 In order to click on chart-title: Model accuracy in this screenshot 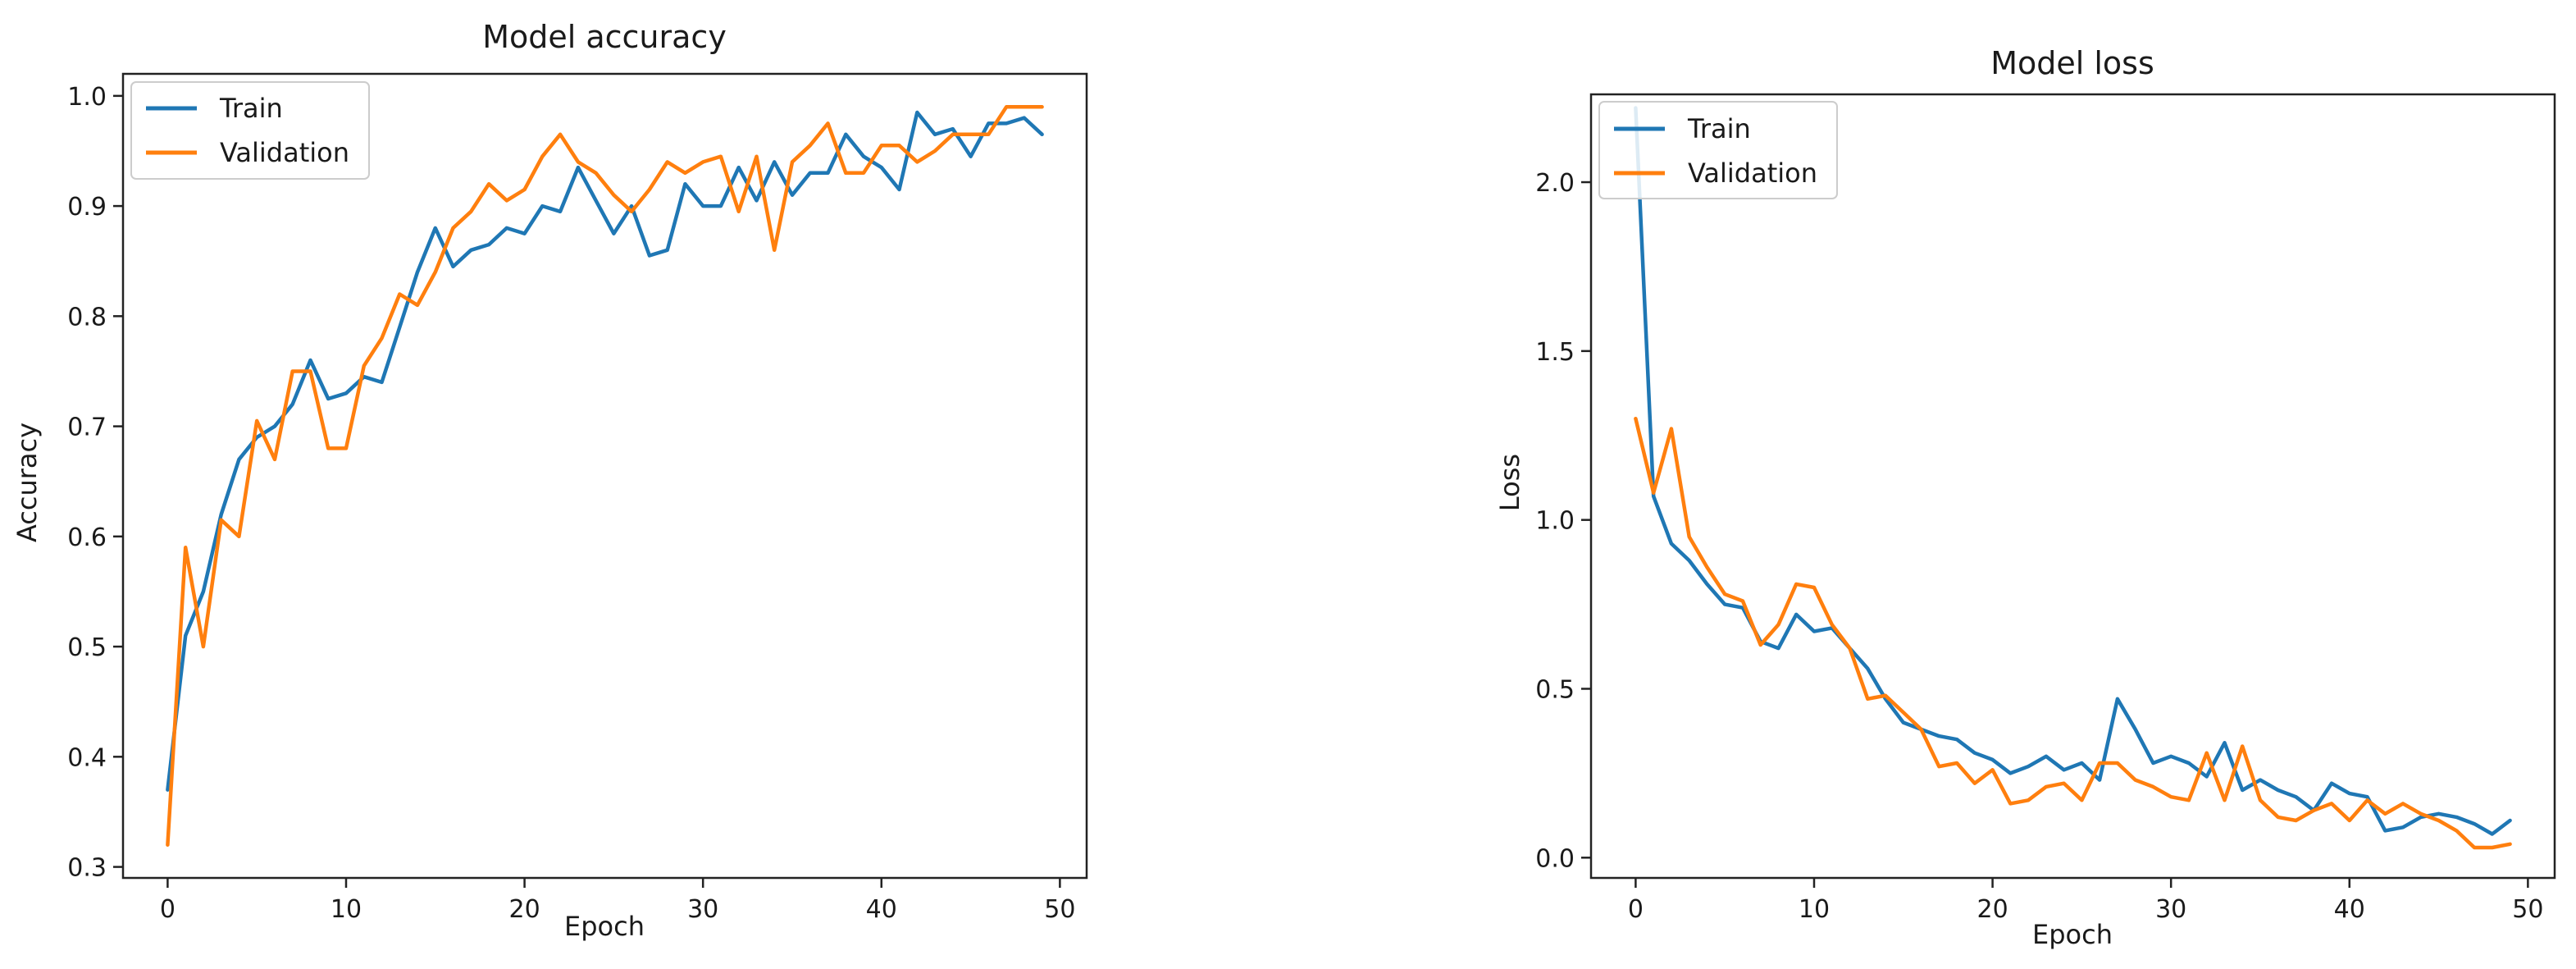, I will do `click(604, 37)`.